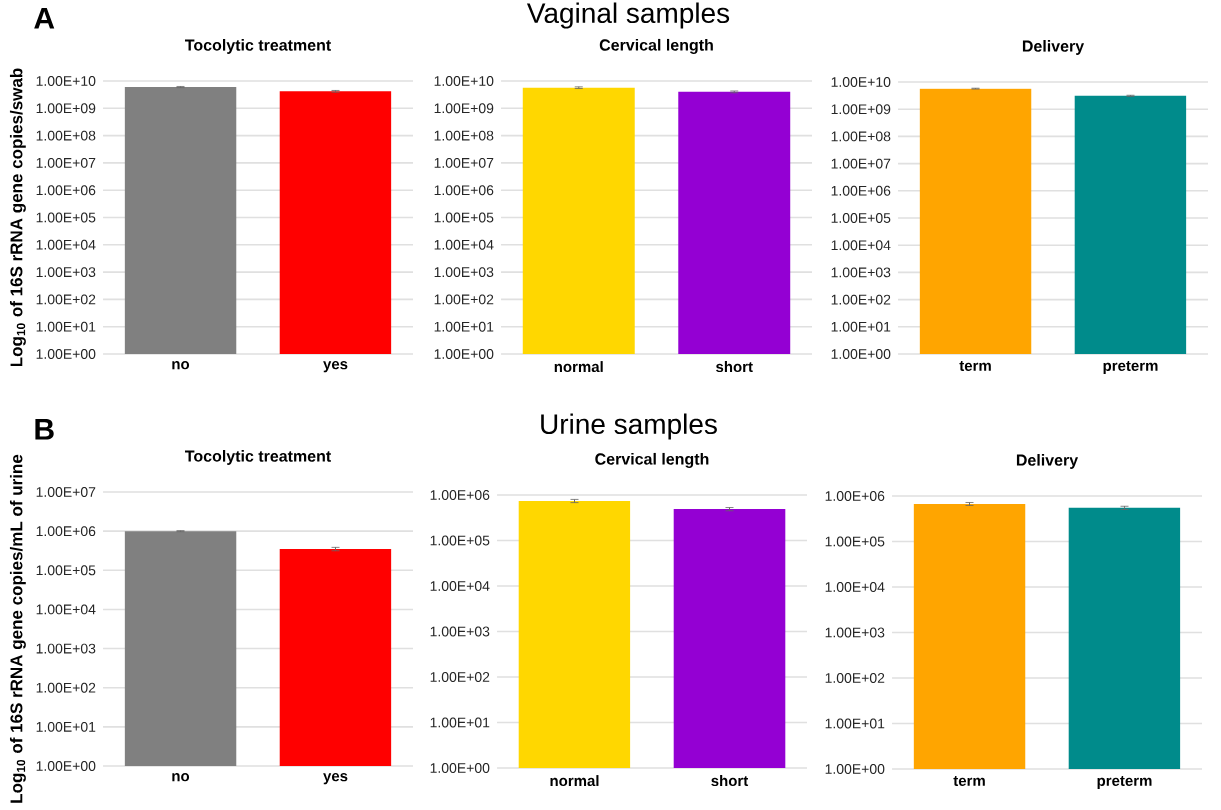 The width and height of the screenshot is (1221, 810). What do you see at coordinates (44, 429) in the screenshot?
I see `text: B` at bounding box center [44, 429].